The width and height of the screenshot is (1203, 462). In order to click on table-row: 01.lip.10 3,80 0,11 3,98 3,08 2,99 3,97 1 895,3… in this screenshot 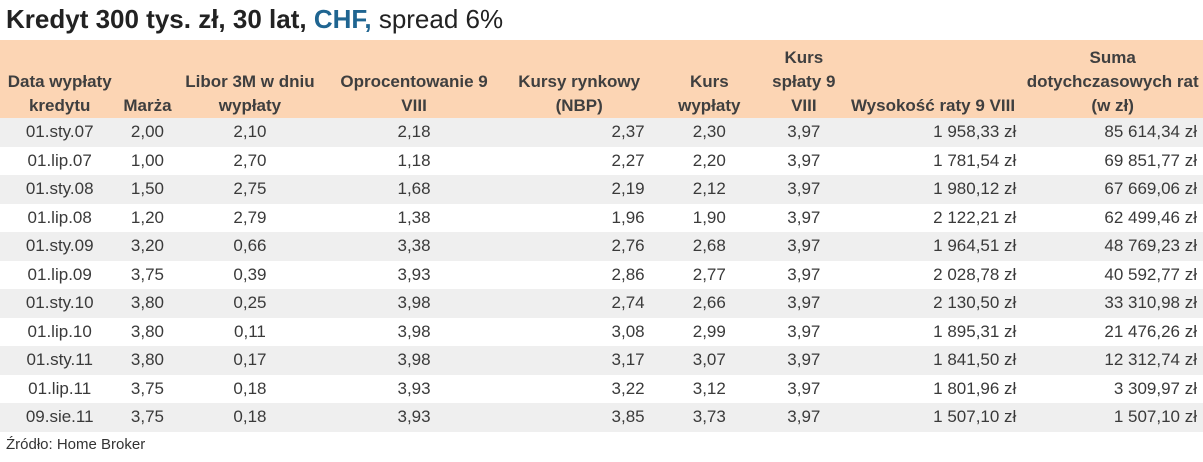, I will do `click(601, 332)`.